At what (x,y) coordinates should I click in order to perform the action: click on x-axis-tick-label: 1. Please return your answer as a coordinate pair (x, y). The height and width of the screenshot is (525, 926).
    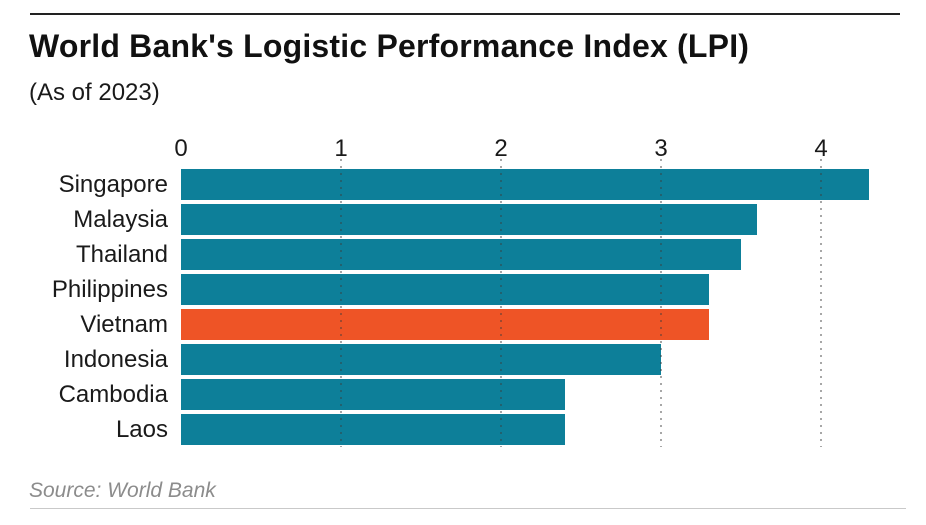
    Looking at the image, I should click on (341, 148).